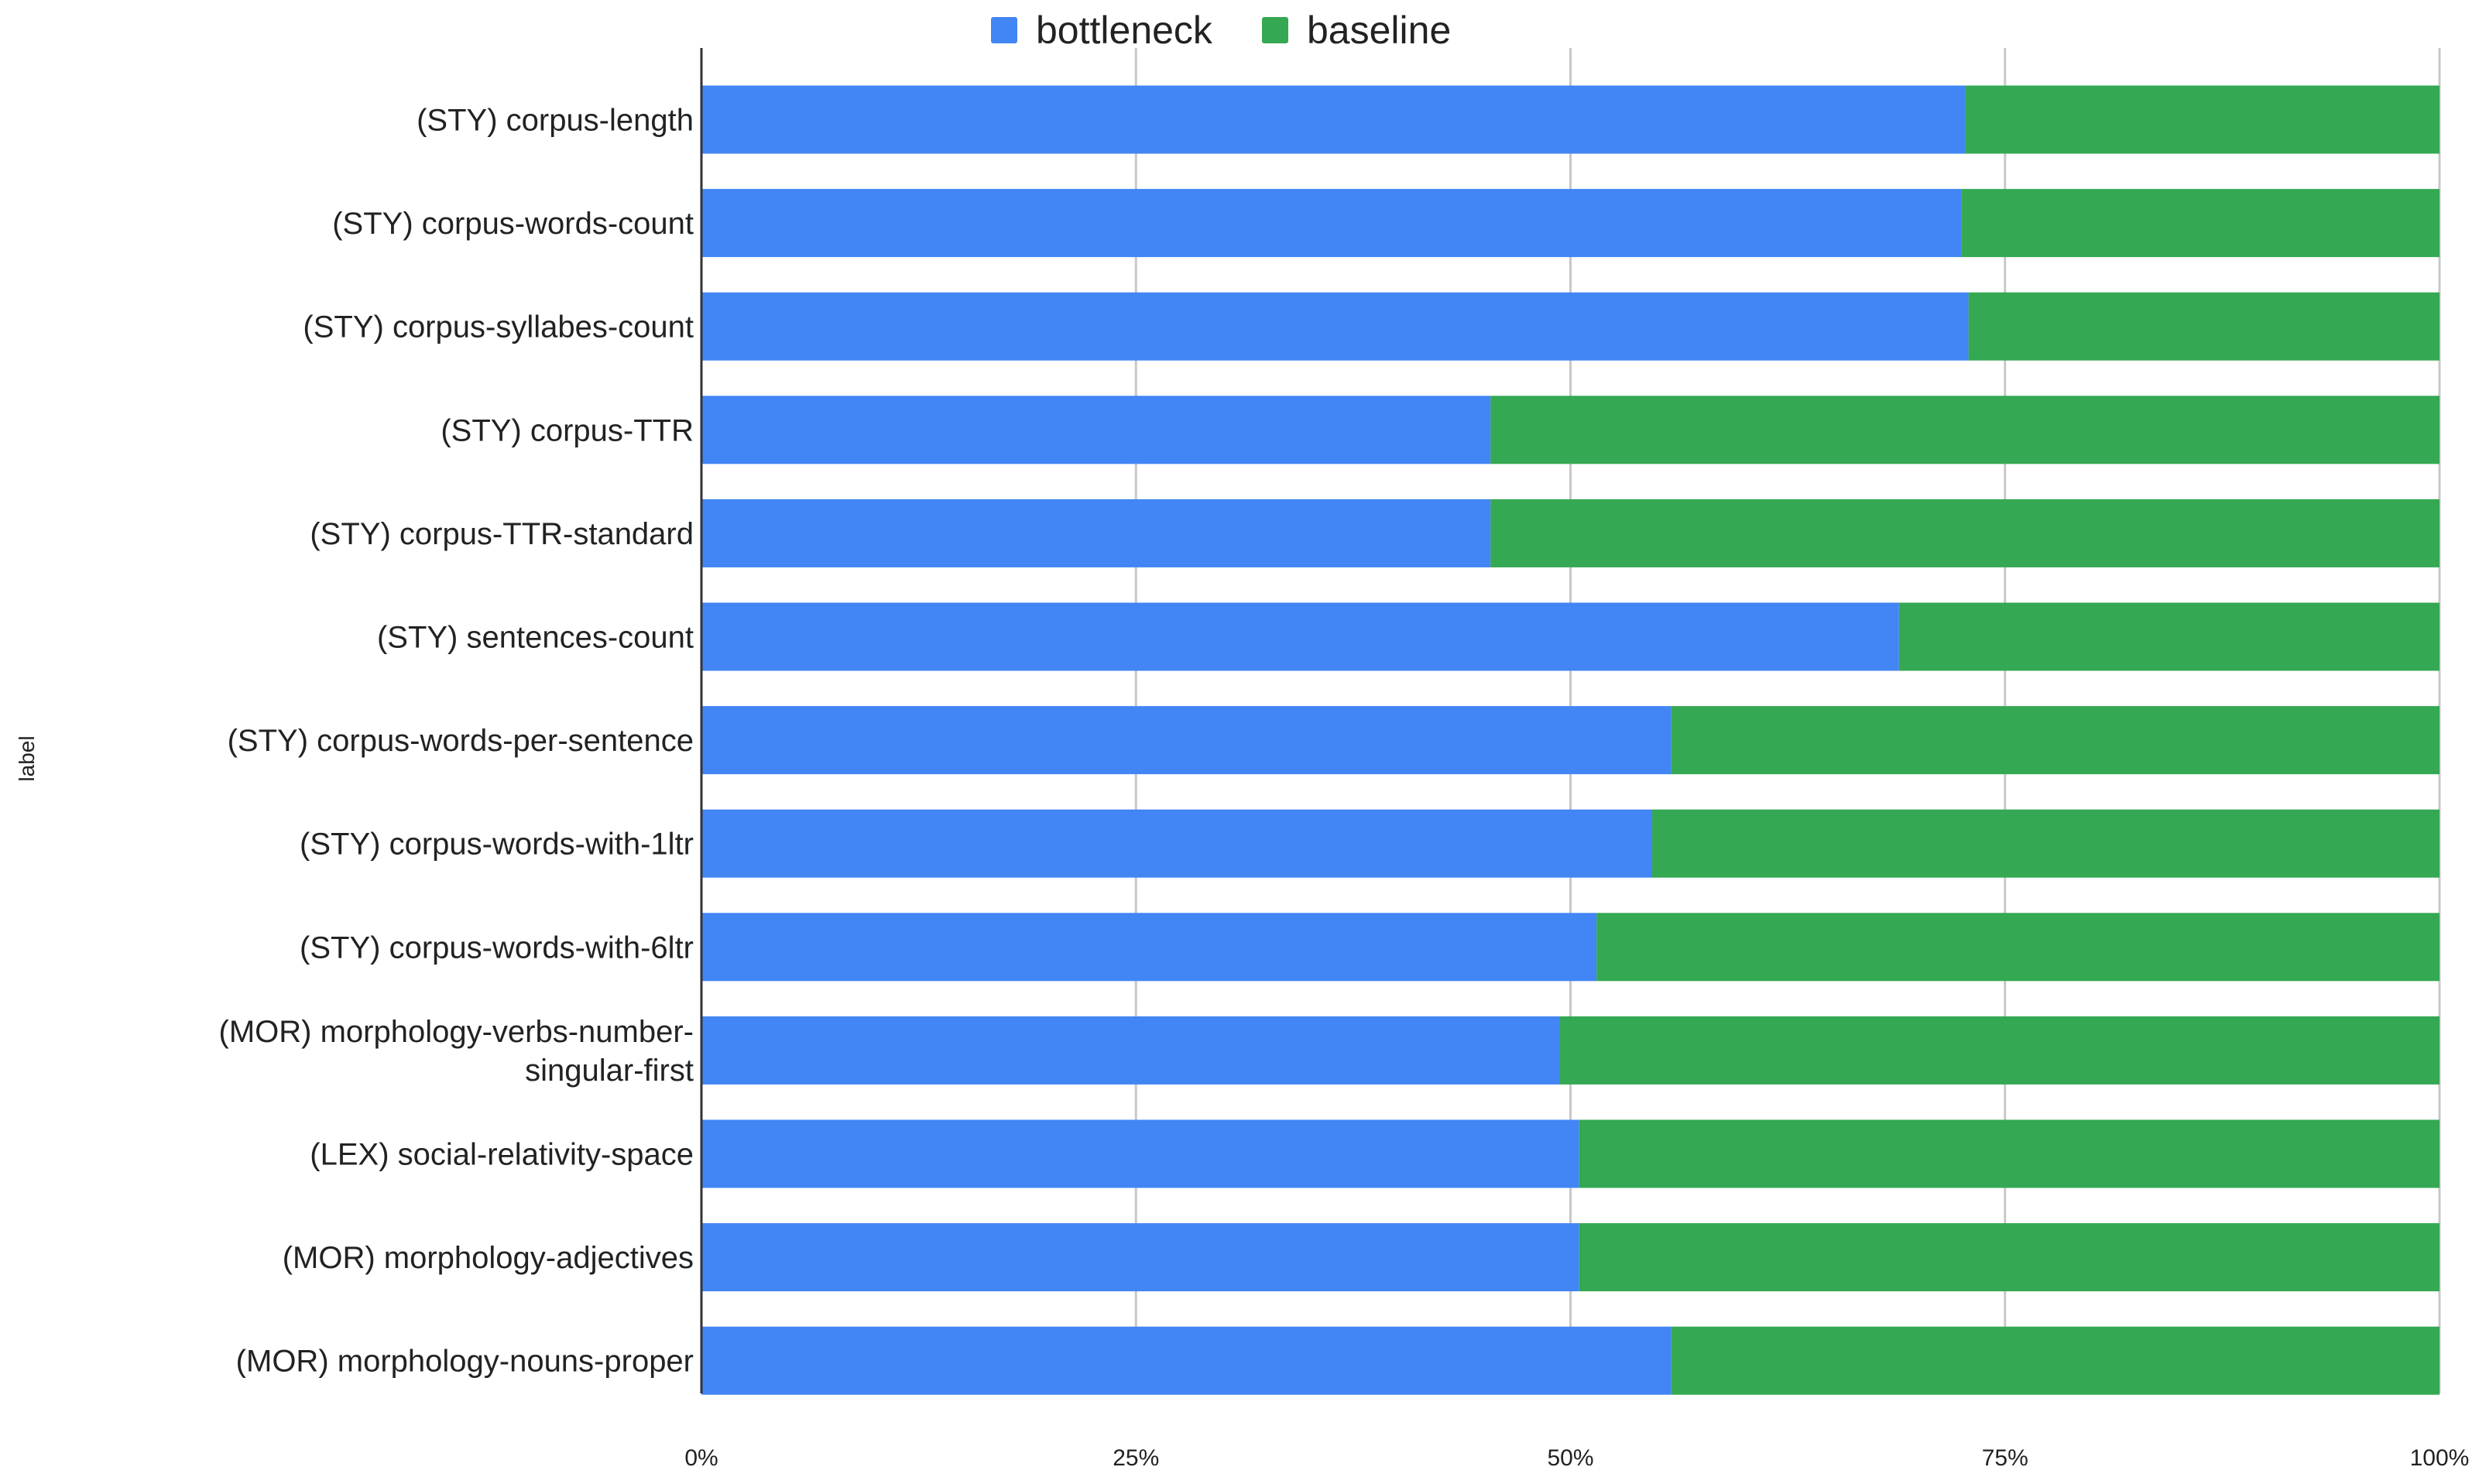 This screenshot has height=1484, width=2479. Describe the element at coordinates (27, 758) in the screenshot. I see `y-axis-title: label` at that location.